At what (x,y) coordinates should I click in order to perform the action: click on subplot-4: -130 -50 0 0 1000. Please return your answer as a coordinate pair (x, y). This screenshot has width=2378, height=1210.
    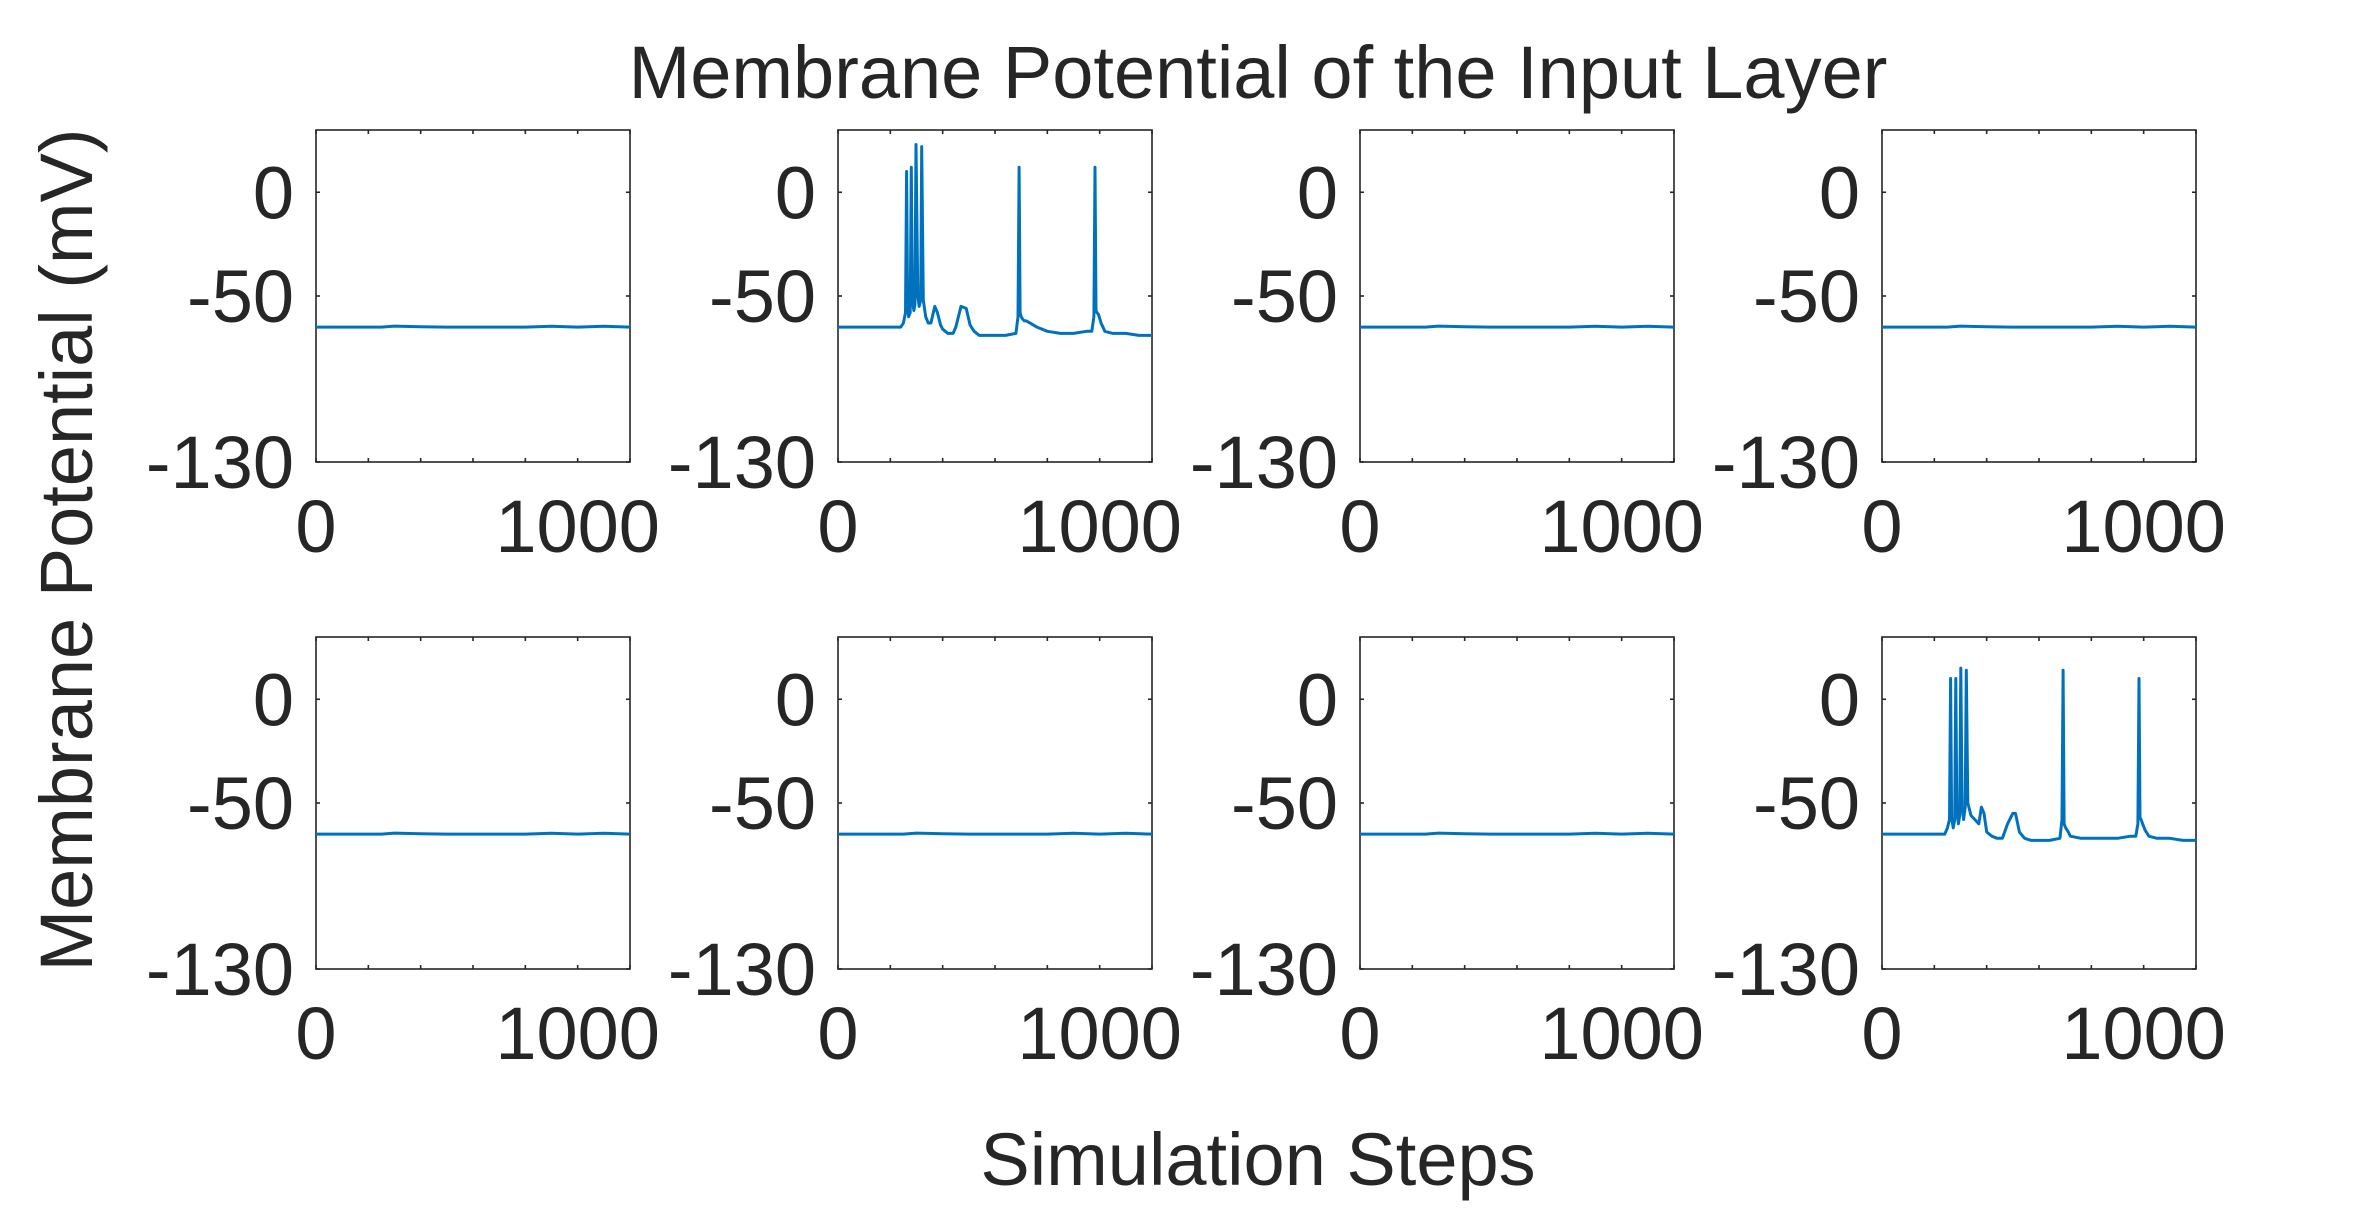
    Looking at the image, I should click on (1969, 348).